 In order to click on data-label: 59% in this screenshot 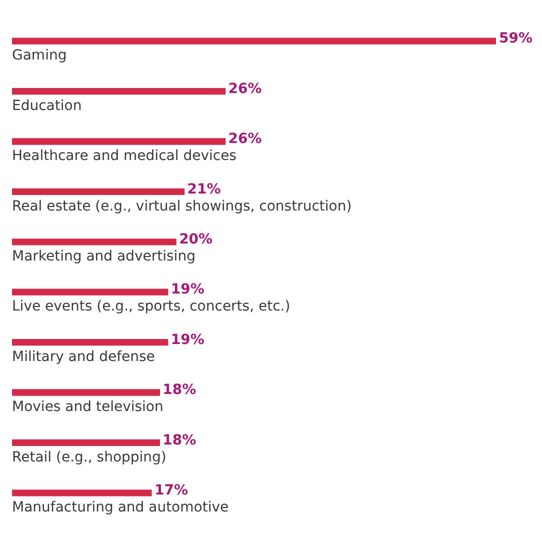, I will do `click(516, 38)`.